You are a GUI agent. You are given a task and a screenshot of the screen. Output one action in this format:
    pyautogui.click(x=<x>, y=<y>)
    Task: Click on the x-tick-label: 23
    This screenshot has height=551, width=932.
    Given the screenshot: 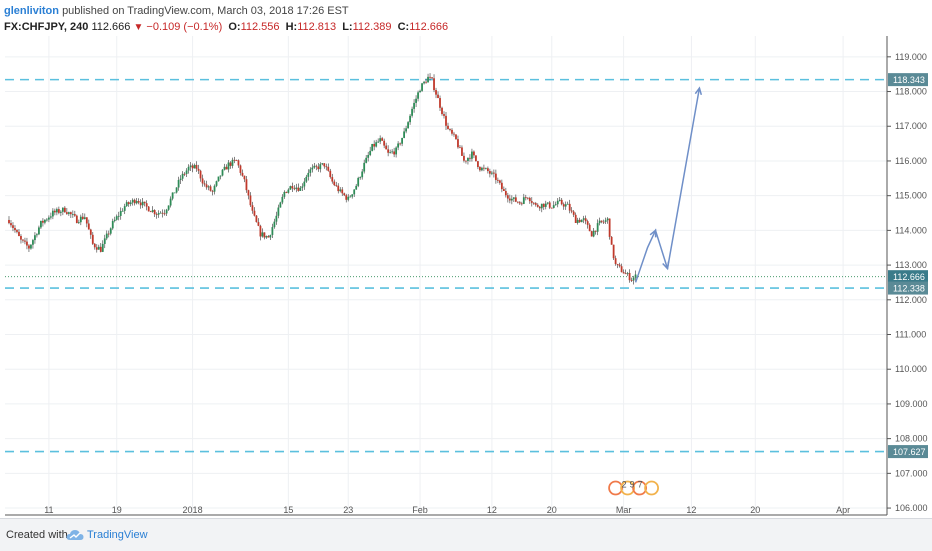 What is the action you would take?
    pyautogui.click(x=348, y=510)
    